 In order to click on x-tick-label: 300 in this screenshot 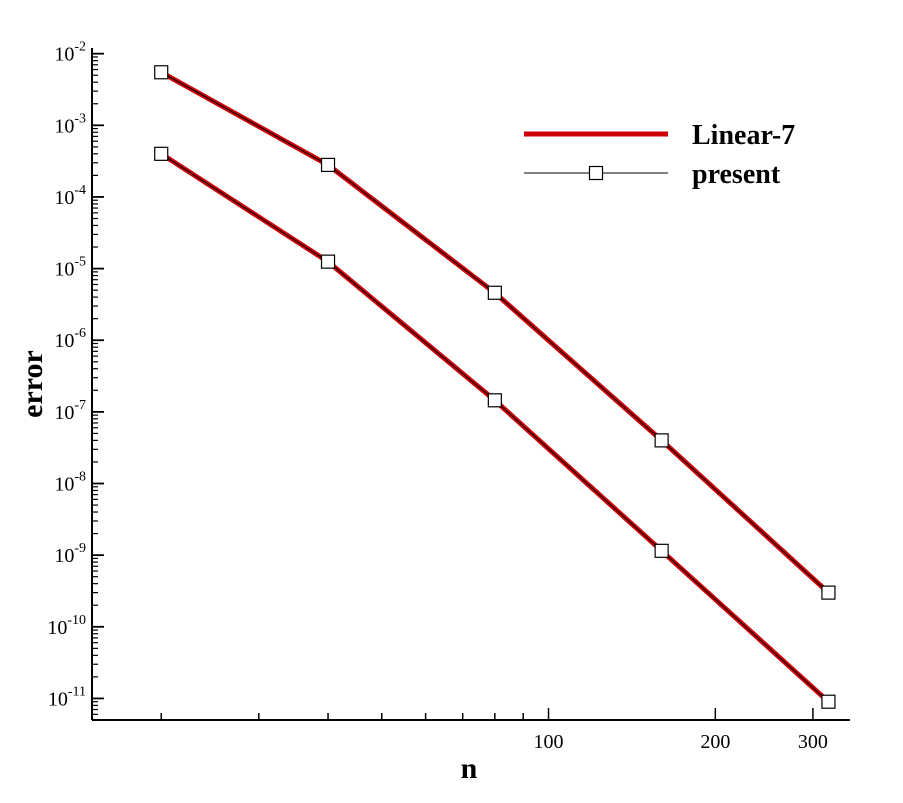, I will do `click(813, 742)`.